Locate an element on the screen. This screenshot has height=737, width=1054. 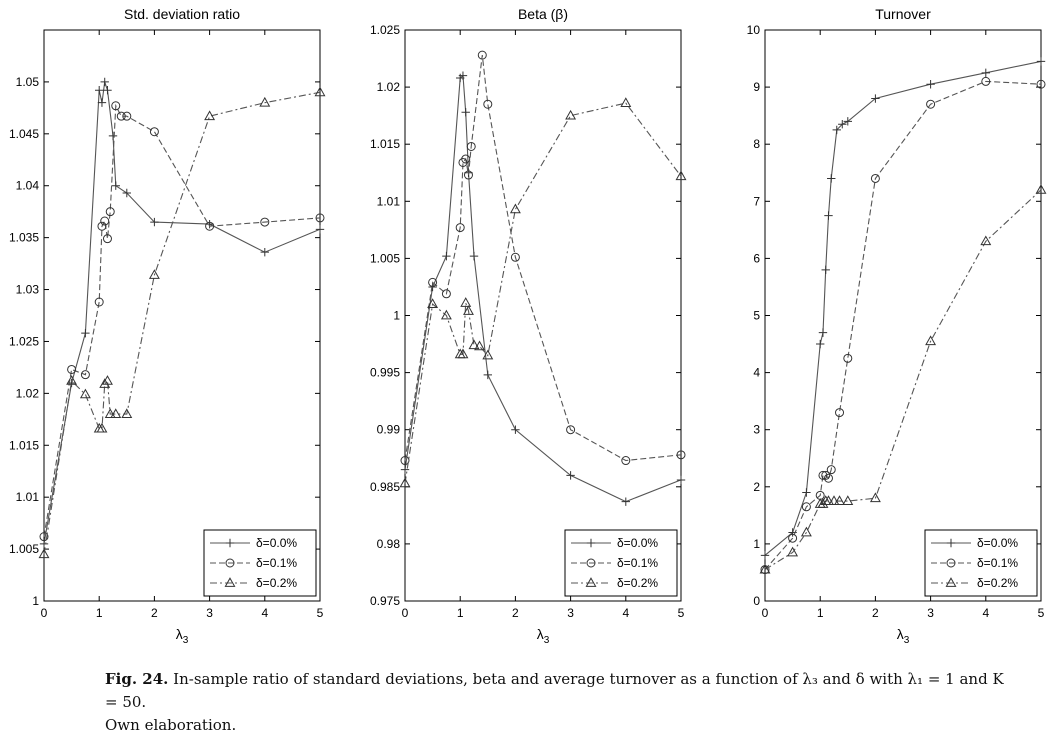
y-tick-label: 10 is located at coordinates (754, 30).